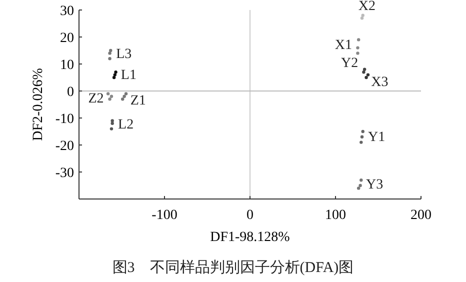 This screenshot has height=282, width=466. Describe the element at coordinates (124, 54) in the screenshot. I see `series-label: L3` at that location.